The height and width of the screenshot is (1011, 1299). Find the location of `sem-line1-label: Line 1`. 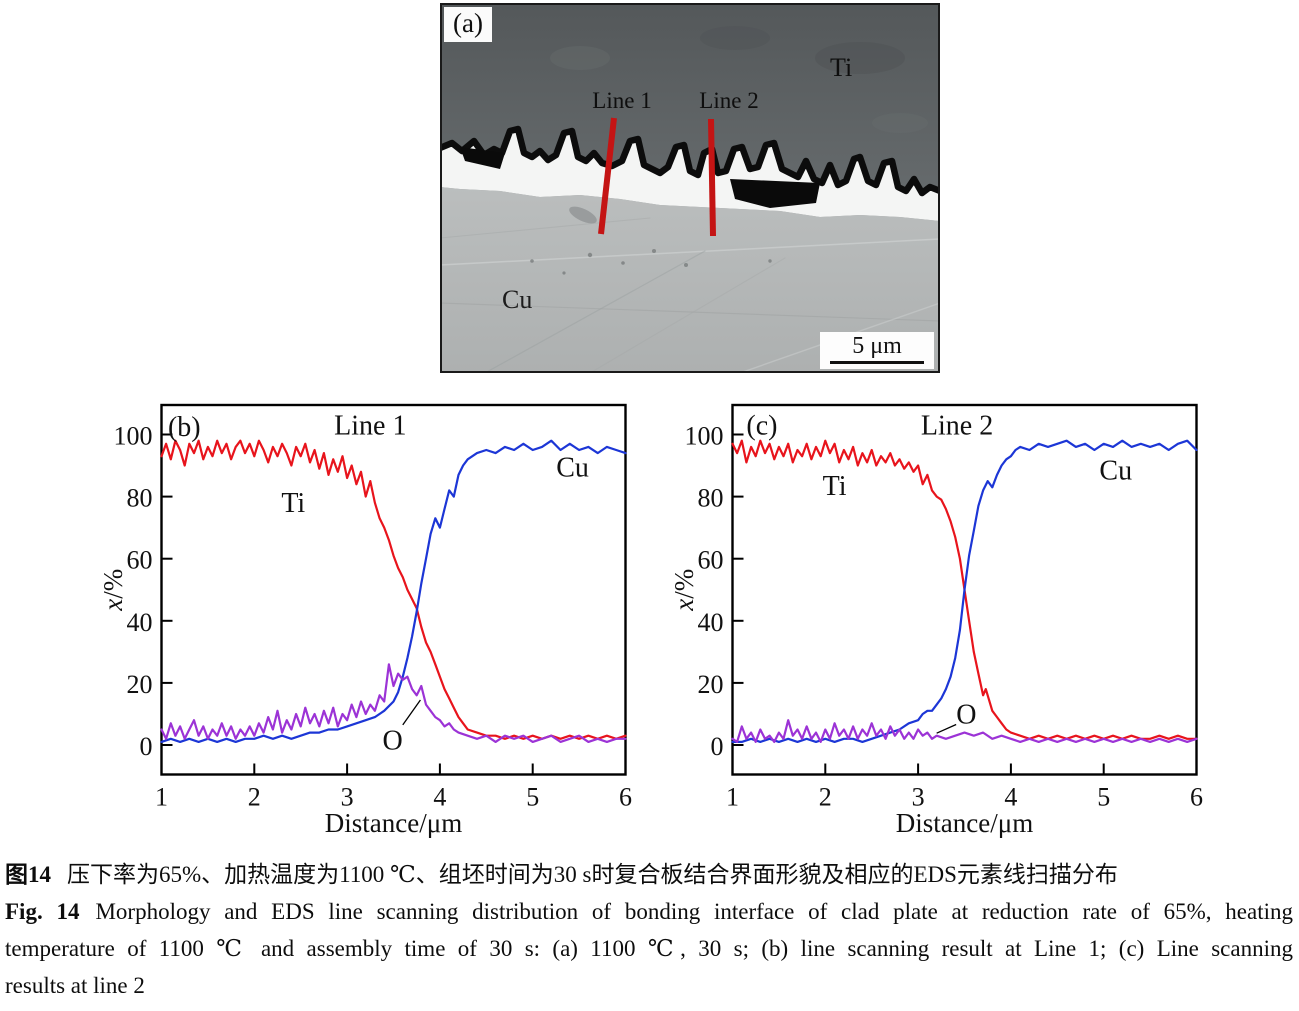

sem-line1-label: Line 1 is located at coordinates (622, 100).